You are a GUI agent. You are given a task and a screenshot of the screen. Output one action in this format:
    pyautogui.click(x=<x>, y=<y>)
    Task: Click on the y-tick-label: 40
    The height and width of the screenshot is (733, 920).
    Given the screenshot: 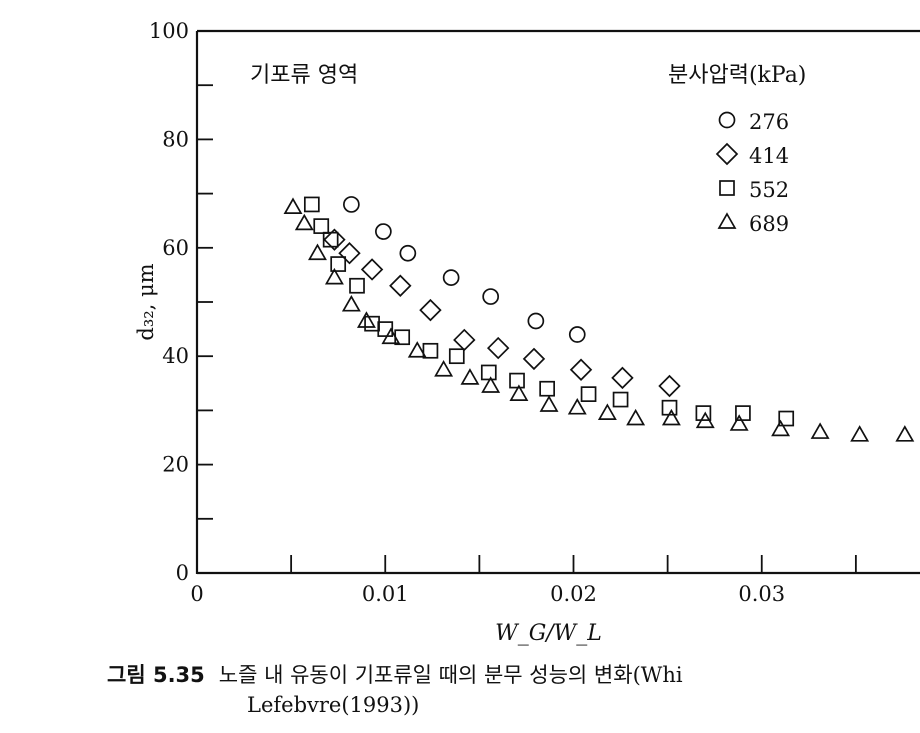 What is the action you would take?
    pyautogui.click(x=175, y=356)
    